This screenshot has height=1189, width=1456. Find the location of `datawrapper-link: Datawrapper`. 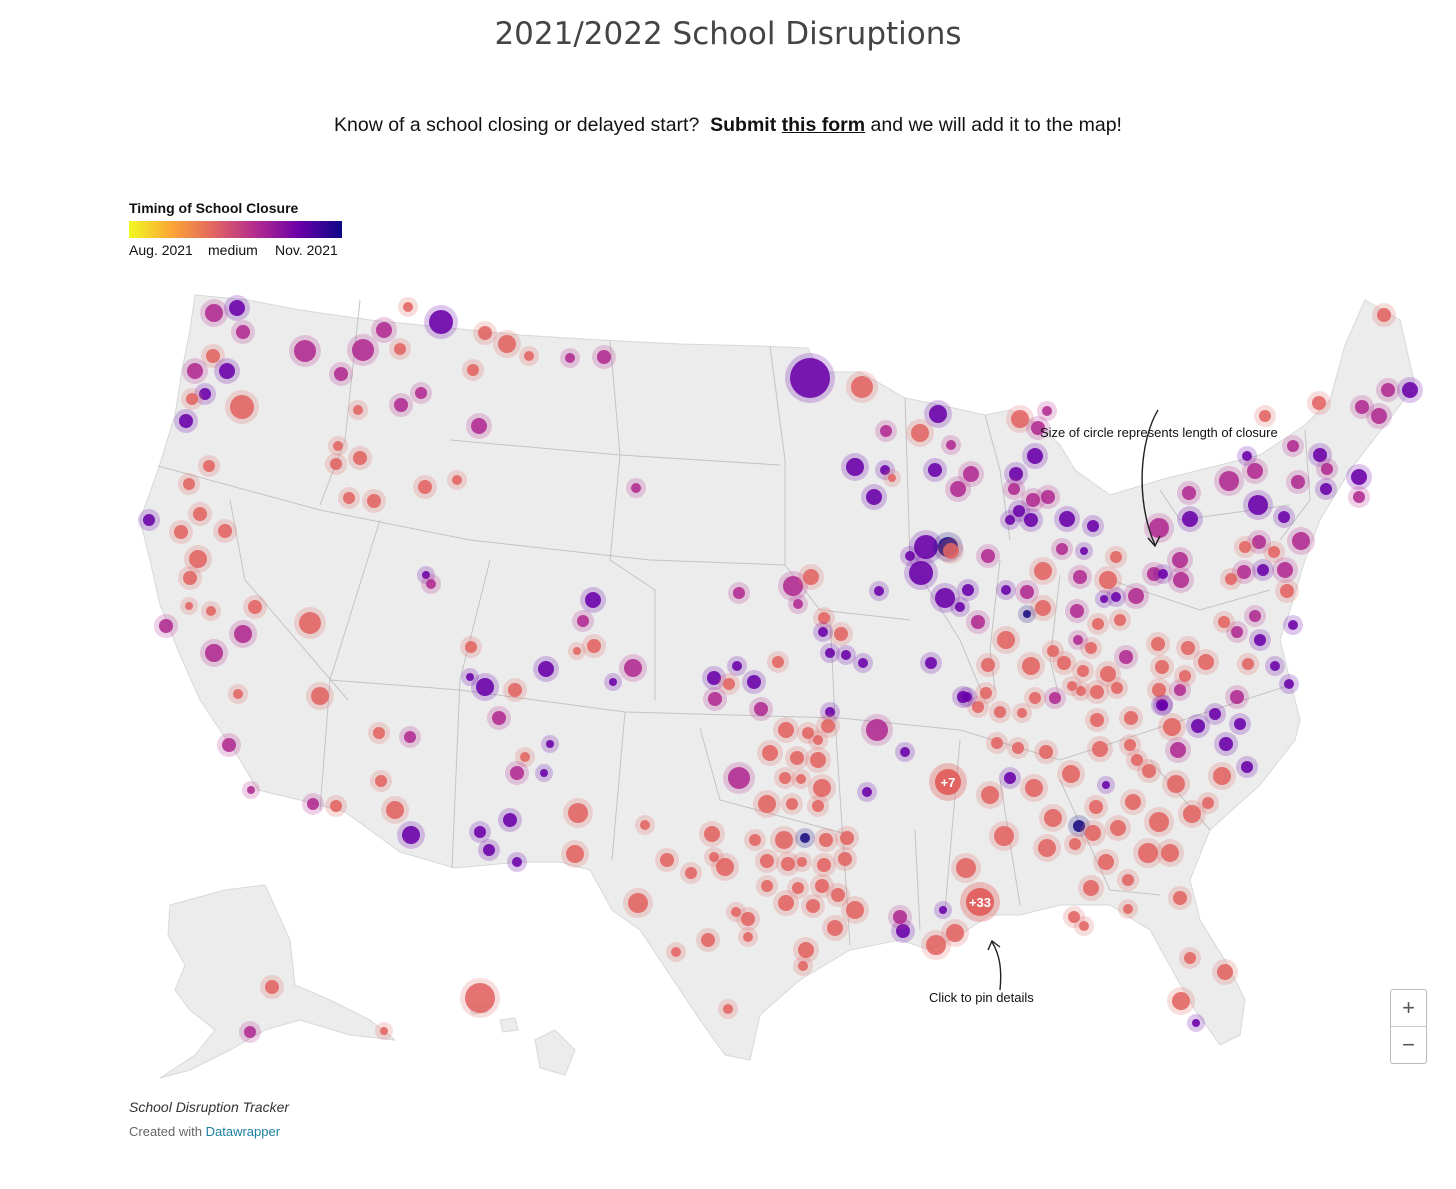

datawrapper-link: Datawrapper is located at coordinates (243, 1131).